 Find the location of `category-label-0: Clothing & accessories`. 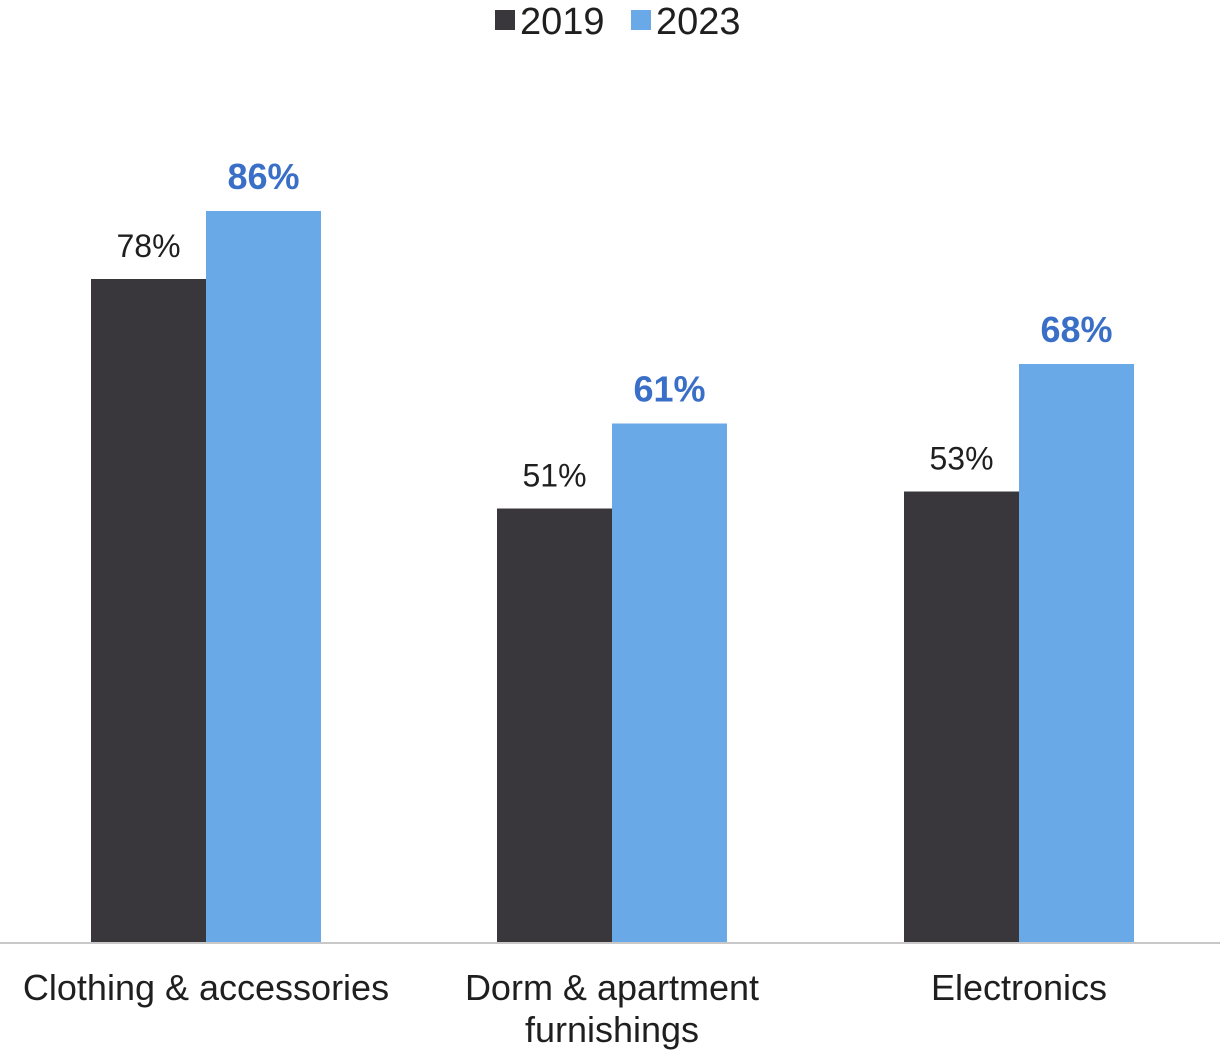

category-label-0: Clothing & accessories is located at coordinates (206, 987).